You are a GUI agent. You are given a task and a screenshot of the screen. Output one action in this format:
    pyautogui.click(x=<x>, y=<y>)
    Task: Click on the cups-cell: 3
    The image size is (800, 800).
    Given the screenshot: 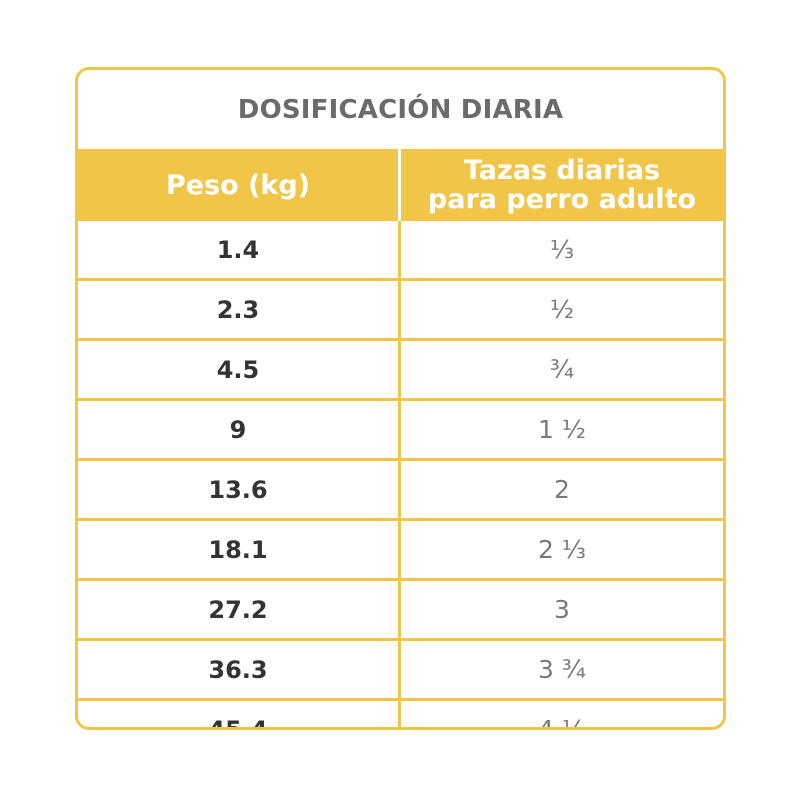 What is the action you would take?
    pyautogui.click(x=562, y=609)
    